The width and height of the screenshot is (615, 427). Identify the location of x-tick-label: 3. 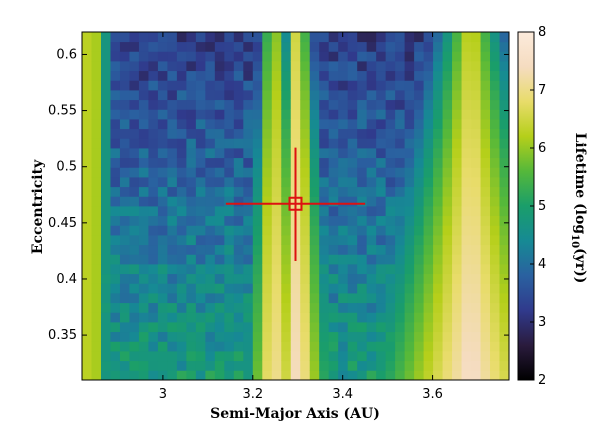
(163, 394).